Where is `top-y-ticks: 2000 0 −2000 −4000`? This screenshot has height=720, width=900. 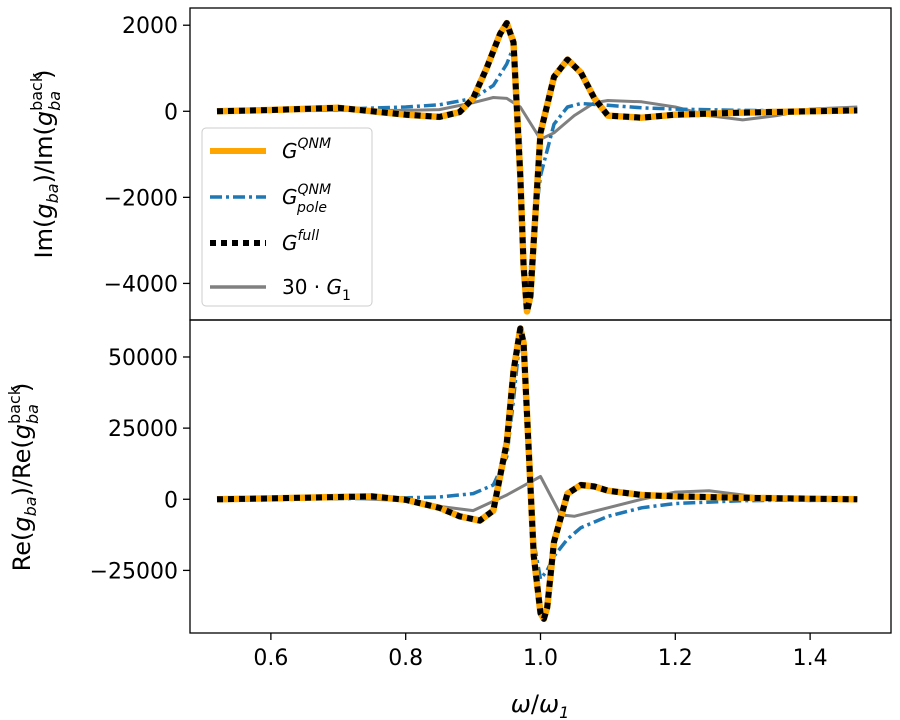 top-y-ticks: 2000 0 −2000 −4000 is located at coordinates (147, 155).